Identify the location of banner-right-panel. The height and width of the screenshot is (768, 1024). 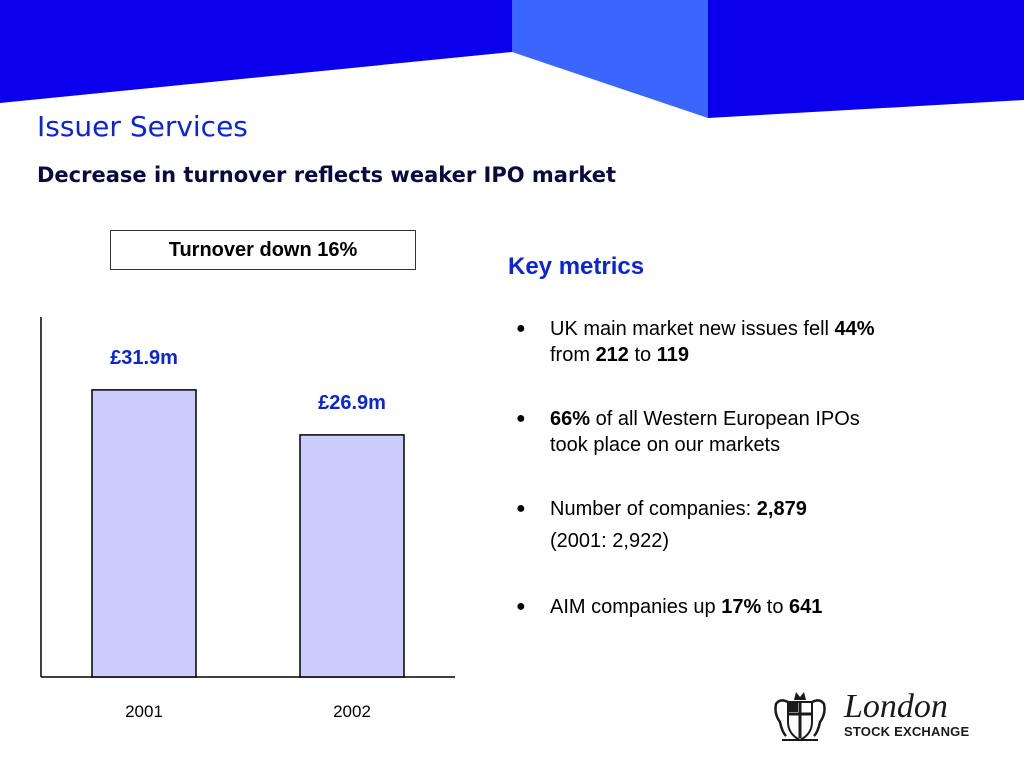
(866, 59).